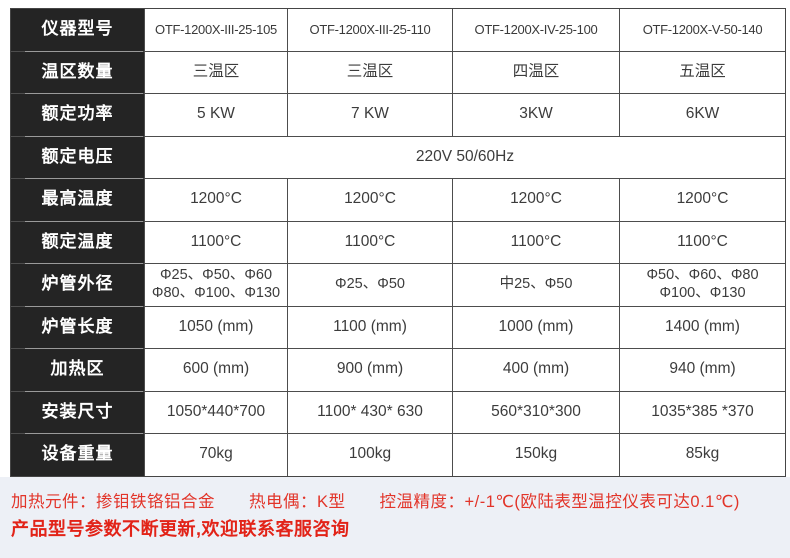 Image resolution: width=790 pixels, height=558 pixels. Describe the element at coordinates (536, 412) in the screenshot. I see `cell-dimensions-3: 560*310*300` at that location.